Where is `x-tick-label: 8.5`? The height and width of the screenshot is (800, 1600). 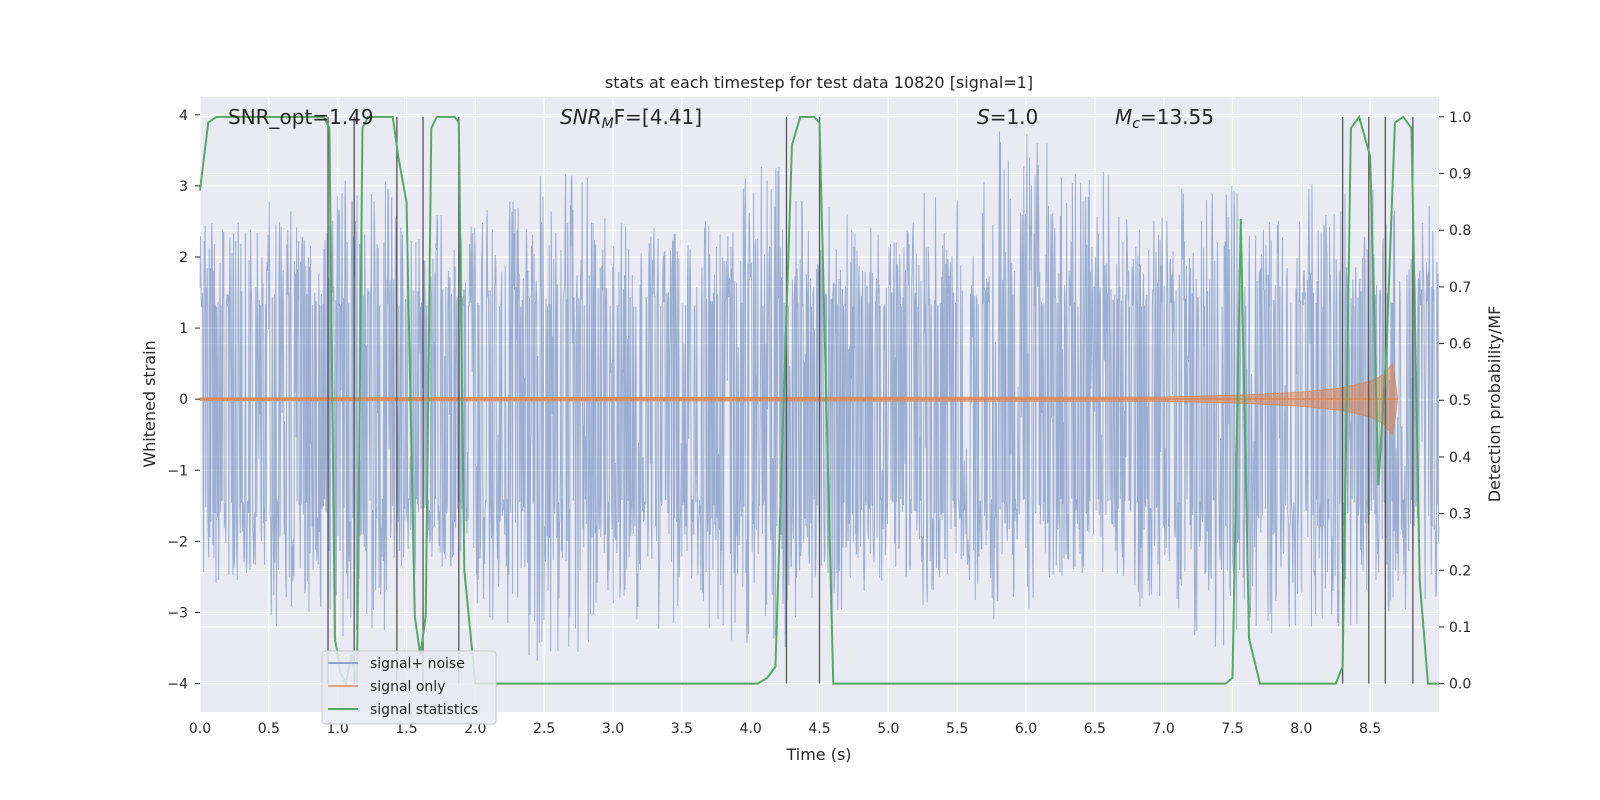 x-tick-label: 8.5 is located at coordinates (1370, 729).